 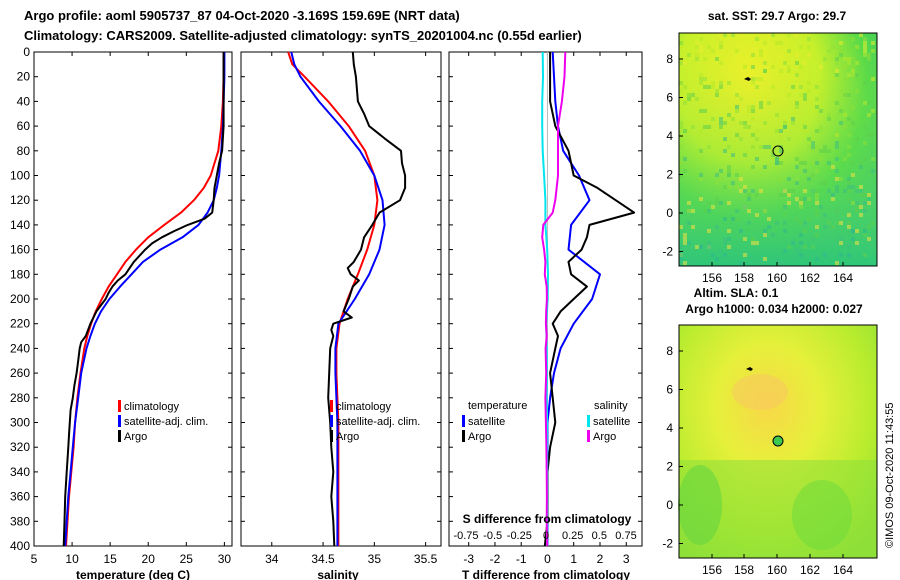 What do you see at coordinates (20, 324) in the screenshot?
I see `y-tick-label: 220` at bounding box center [20, 324].